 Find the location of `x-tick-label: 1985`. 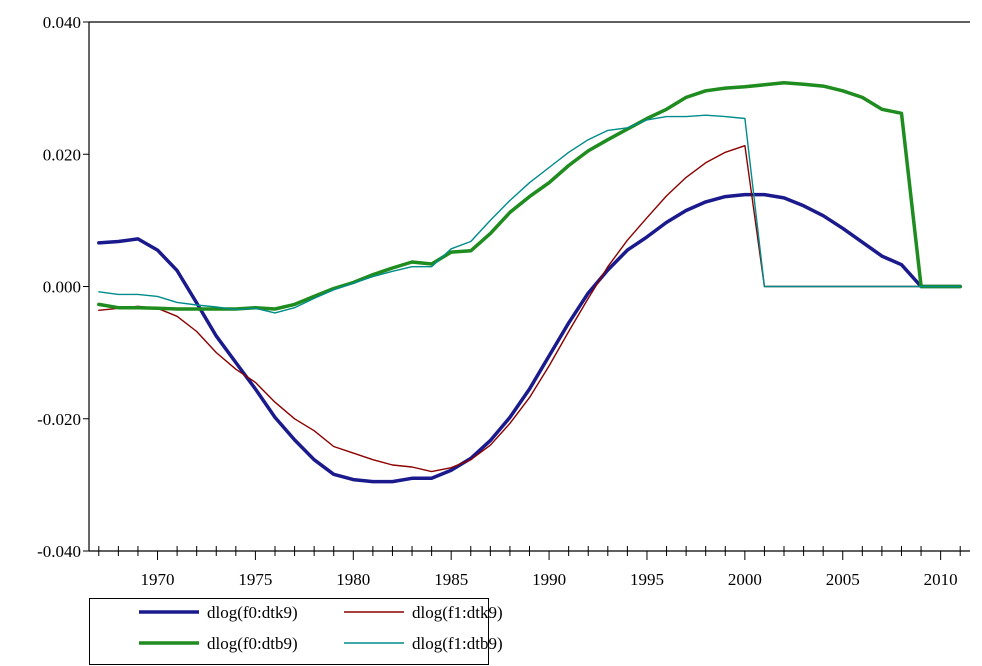

x-tick-label: 1985 is located at coordinates (451, 579).